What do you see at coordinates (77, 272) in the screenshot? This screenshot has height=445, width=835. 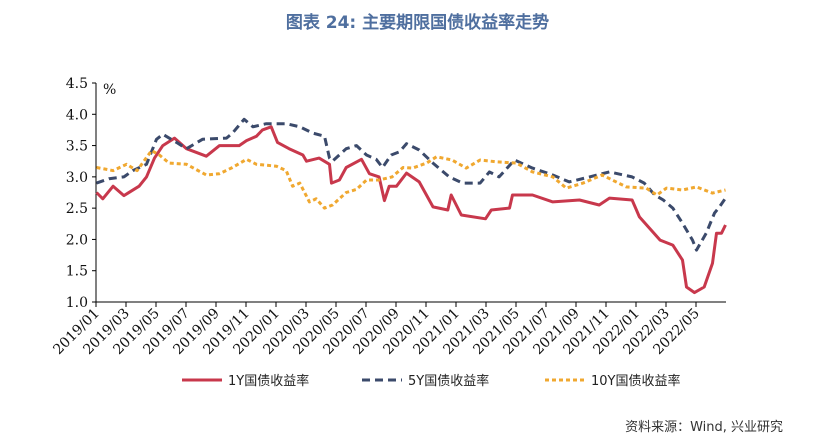 I see `y-tick-label: 1.5` at bounding box center [77, 272].